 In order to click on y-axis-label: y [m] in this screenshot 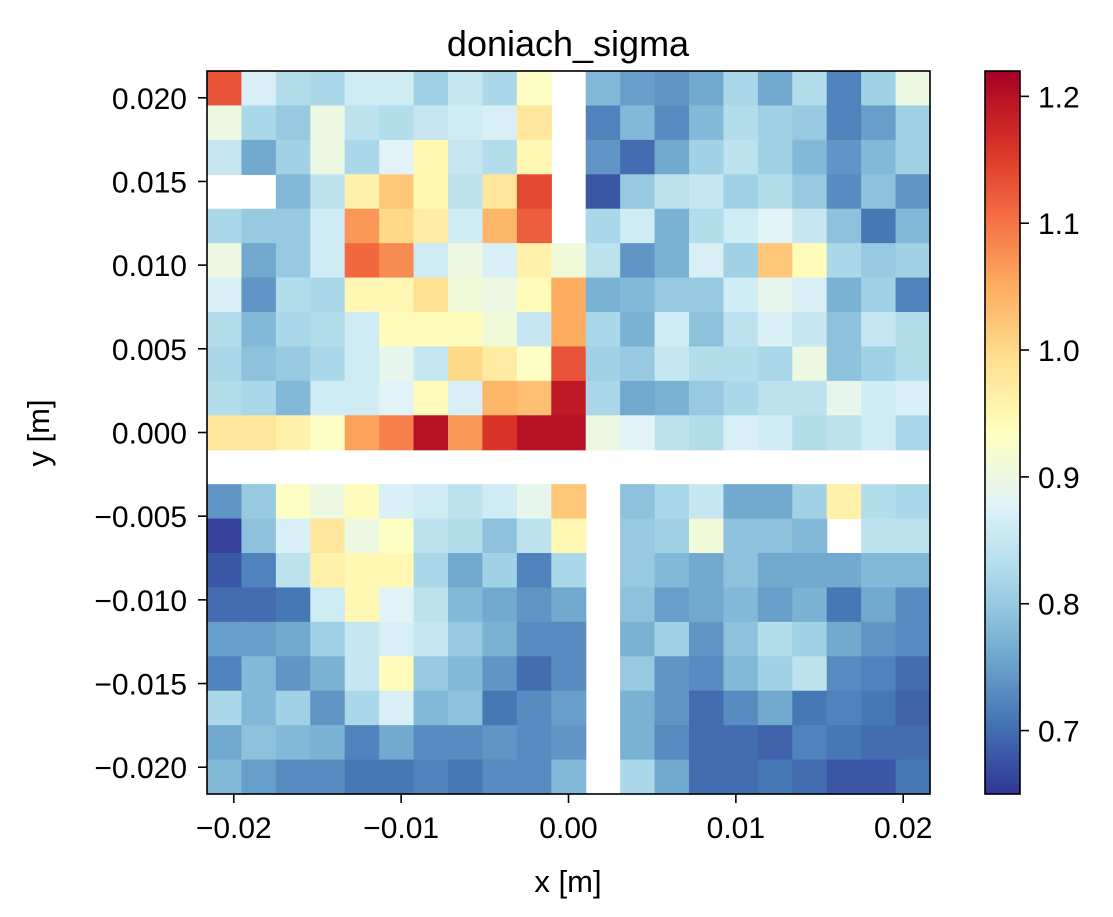, I will do `click(38, 432)`.